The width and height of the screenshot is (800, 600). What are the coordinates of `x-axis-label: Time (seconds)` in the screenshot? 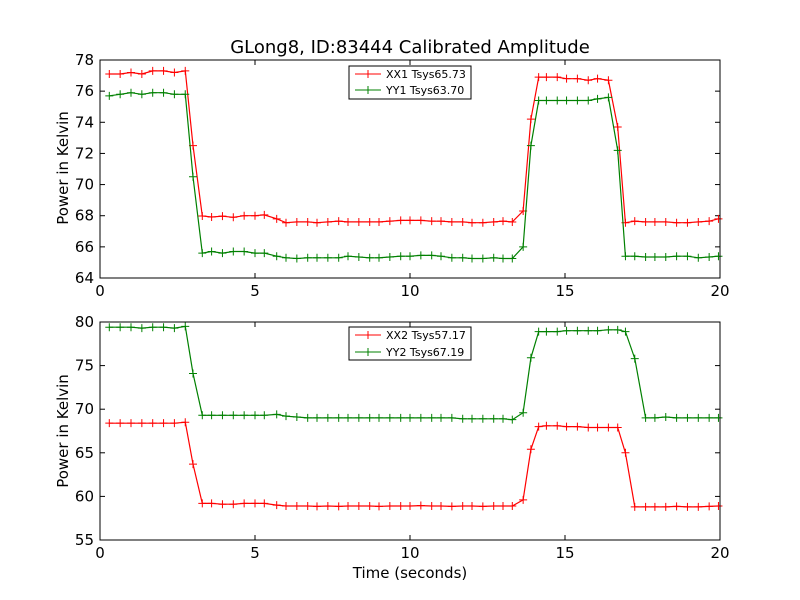 It's located at (410, 573).